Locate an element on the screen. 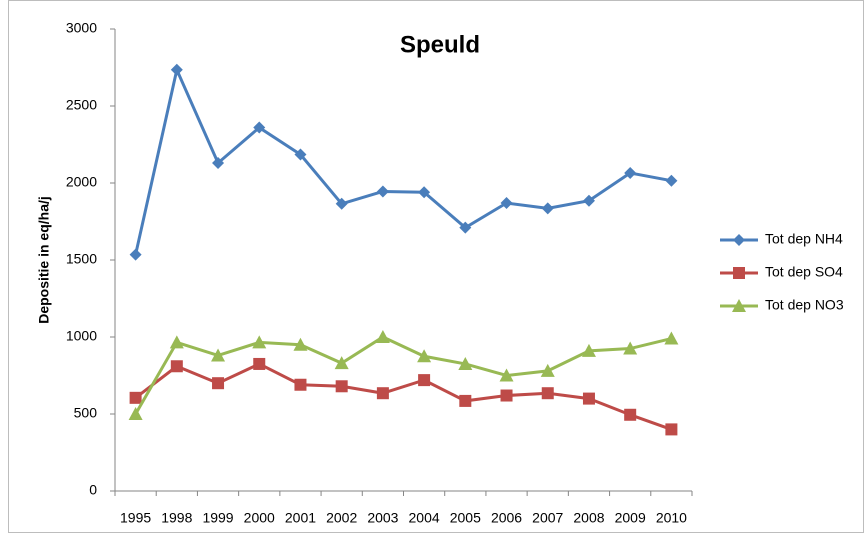 This screenshot has width=865, height=534. x-tick-label: 2000 is located at coordinates (259, 518).